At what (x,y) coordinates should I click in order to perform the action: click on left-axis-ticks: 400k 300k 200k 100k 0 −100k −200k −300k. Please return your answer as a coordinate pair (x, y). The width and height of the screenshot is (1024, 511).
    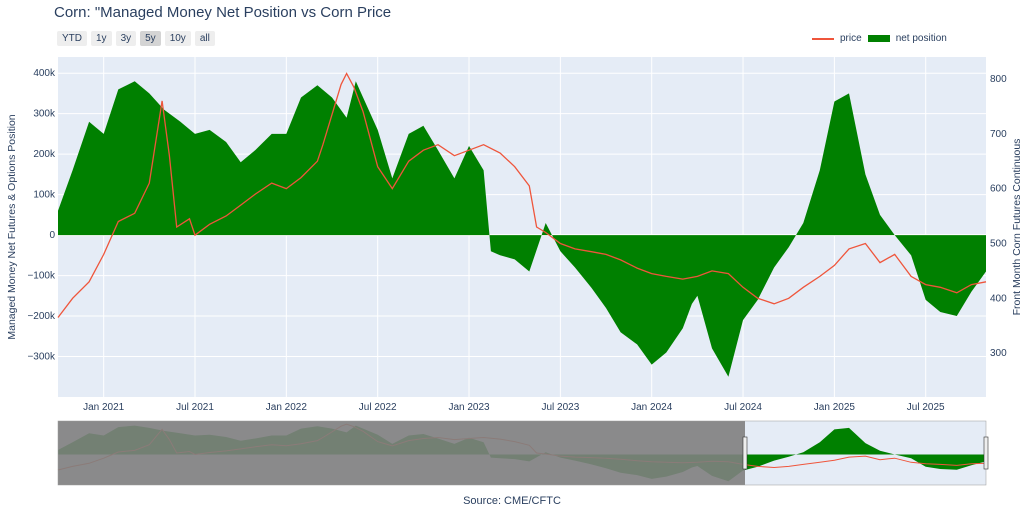
    Looking at the image, I should click on (41, 215).